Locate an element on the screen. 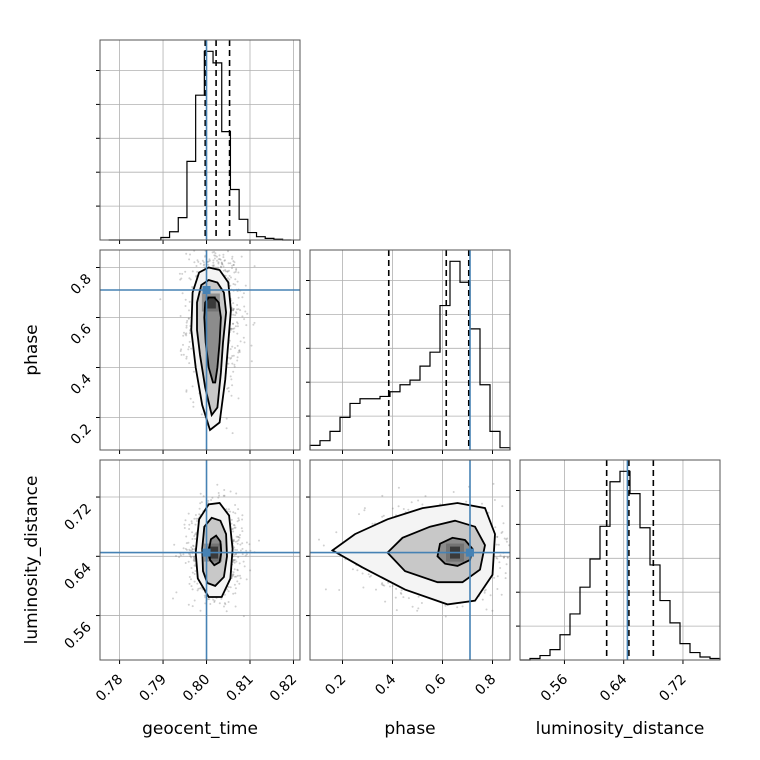  joint-panel-geocent-time-phase is located at coordinates (198, 339).